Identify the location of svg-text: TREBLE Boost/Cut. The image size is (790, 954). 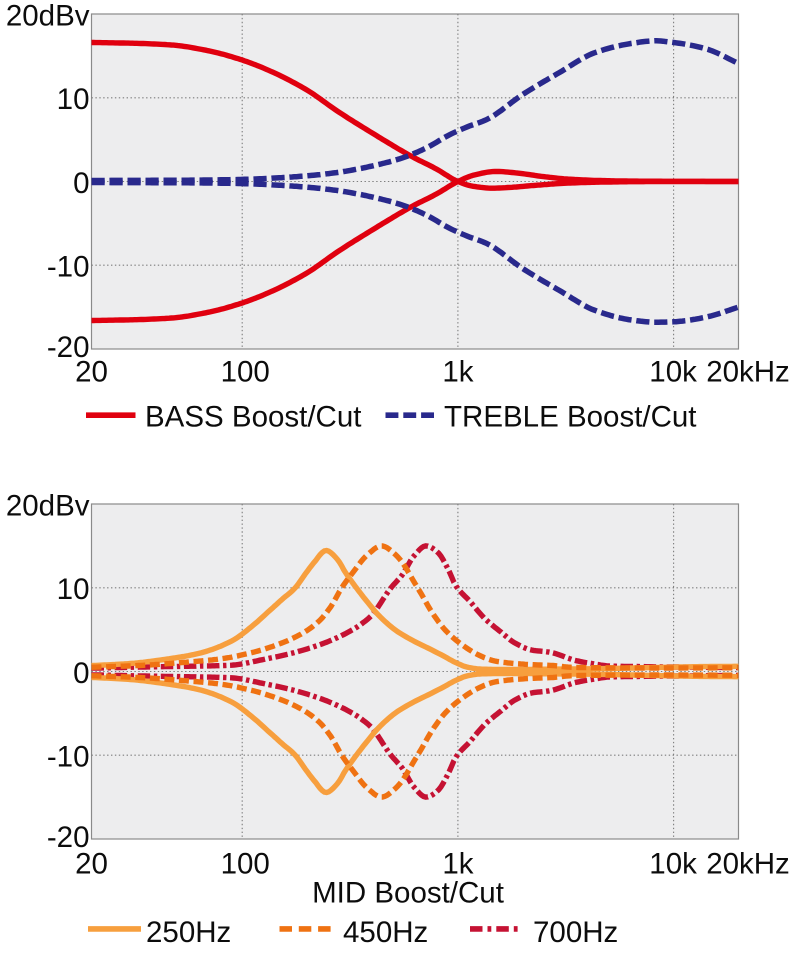
(570, 416).